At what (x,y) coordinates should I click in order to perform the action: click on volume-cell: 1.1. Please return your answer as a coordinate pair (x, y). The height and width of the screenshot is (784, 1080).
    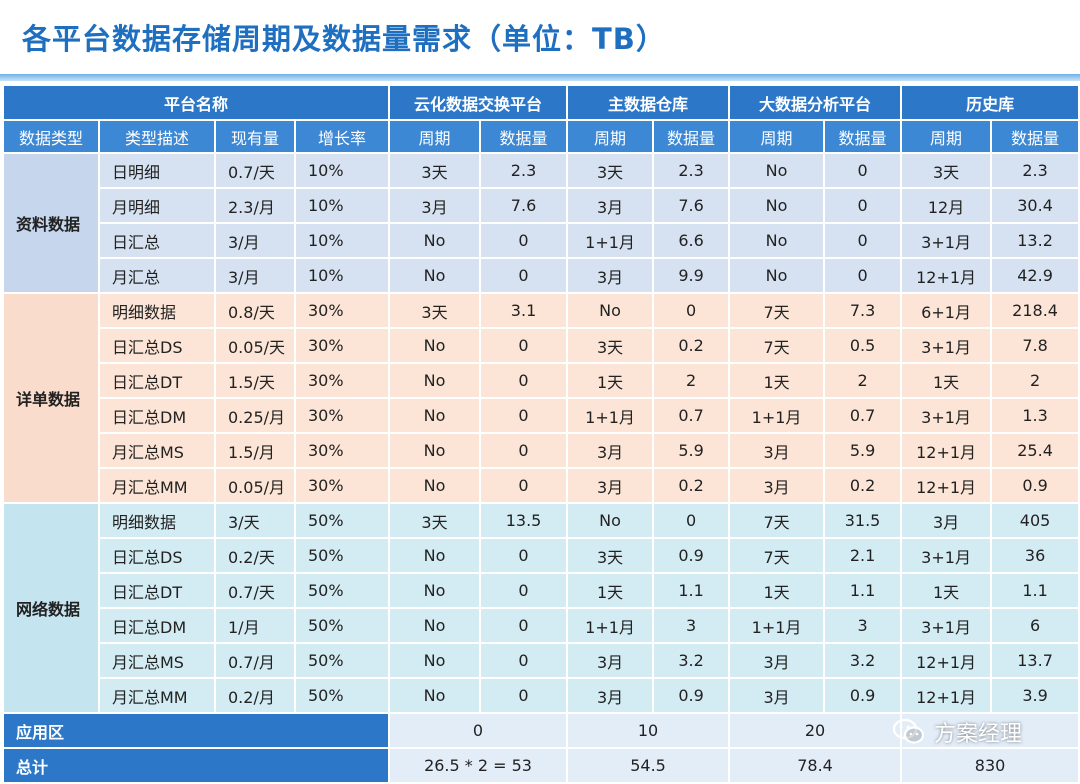
    Looking at the image, I should click on (863, 590).